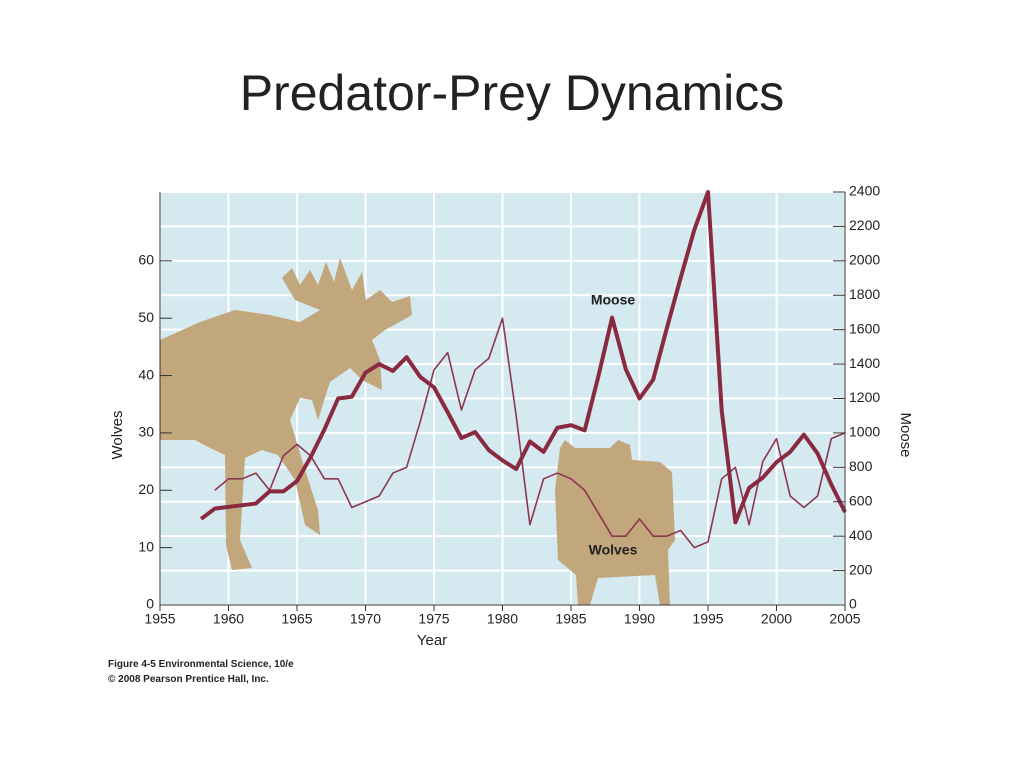 Image resolution: width=1024 pixels, height=768 pixels. What do you see at coordinates (228, 619) in the screenshot?
I see `x-tick-label: 1960` at bounding box center [228, 619].